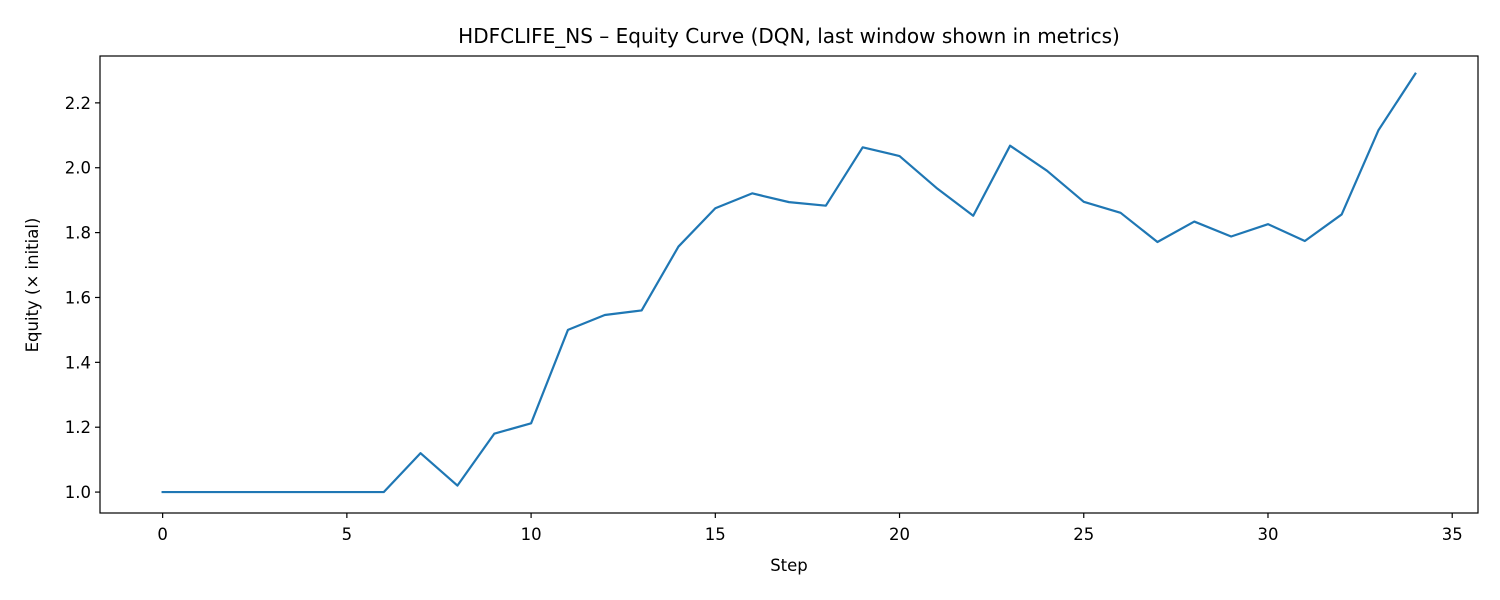  Describe the element at coordinates (1452, 534) in the screenshot. I see `x-tick-label: 35` at that location.